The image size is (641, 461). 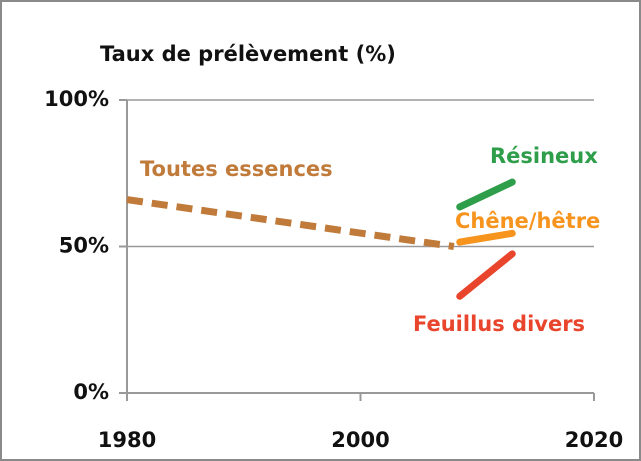 I want to click on x-tick-label: 2000, so click(x=360, y=440).